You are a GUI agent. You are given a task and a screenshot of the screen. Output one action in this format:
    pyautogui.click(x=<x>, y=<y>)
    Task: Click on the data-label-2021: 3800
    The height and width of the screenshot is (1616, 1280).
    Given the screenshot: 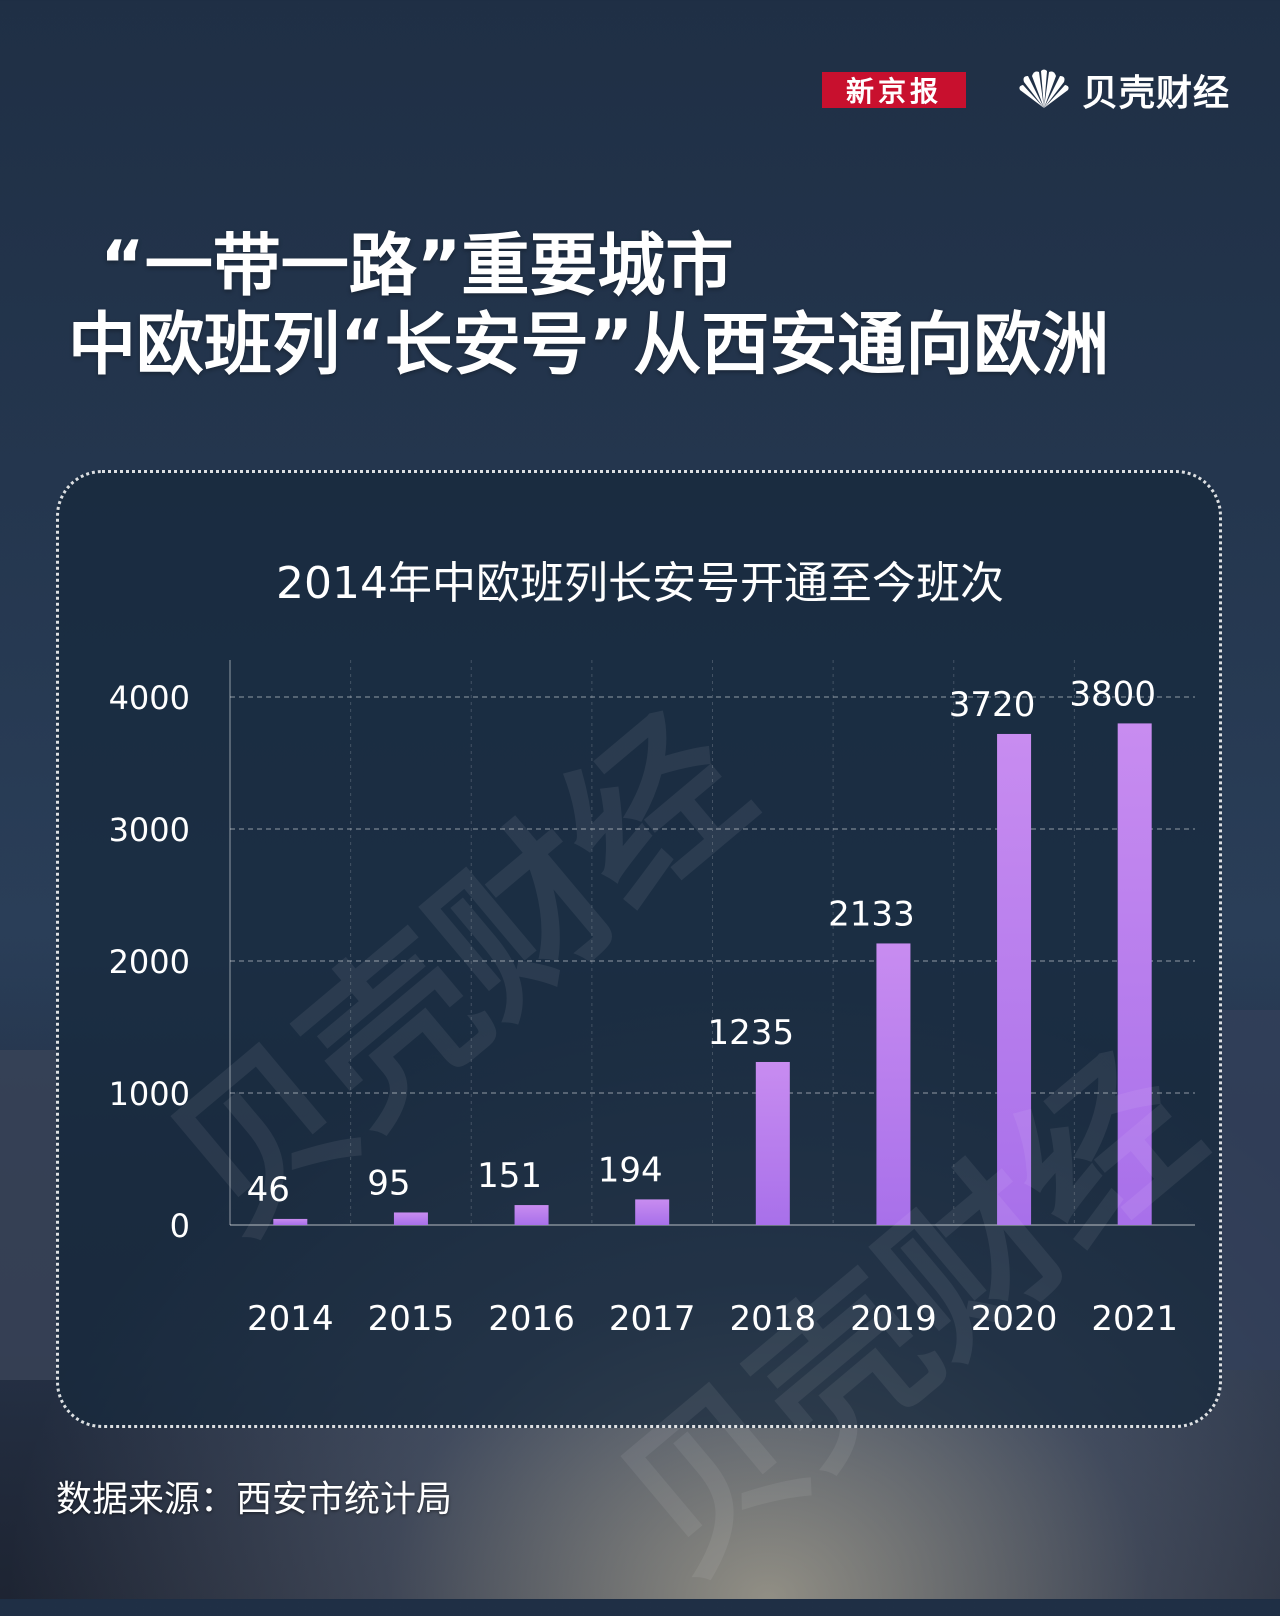 What is the action you would take?
    pyautogui.click(x=1112, y=694)
    